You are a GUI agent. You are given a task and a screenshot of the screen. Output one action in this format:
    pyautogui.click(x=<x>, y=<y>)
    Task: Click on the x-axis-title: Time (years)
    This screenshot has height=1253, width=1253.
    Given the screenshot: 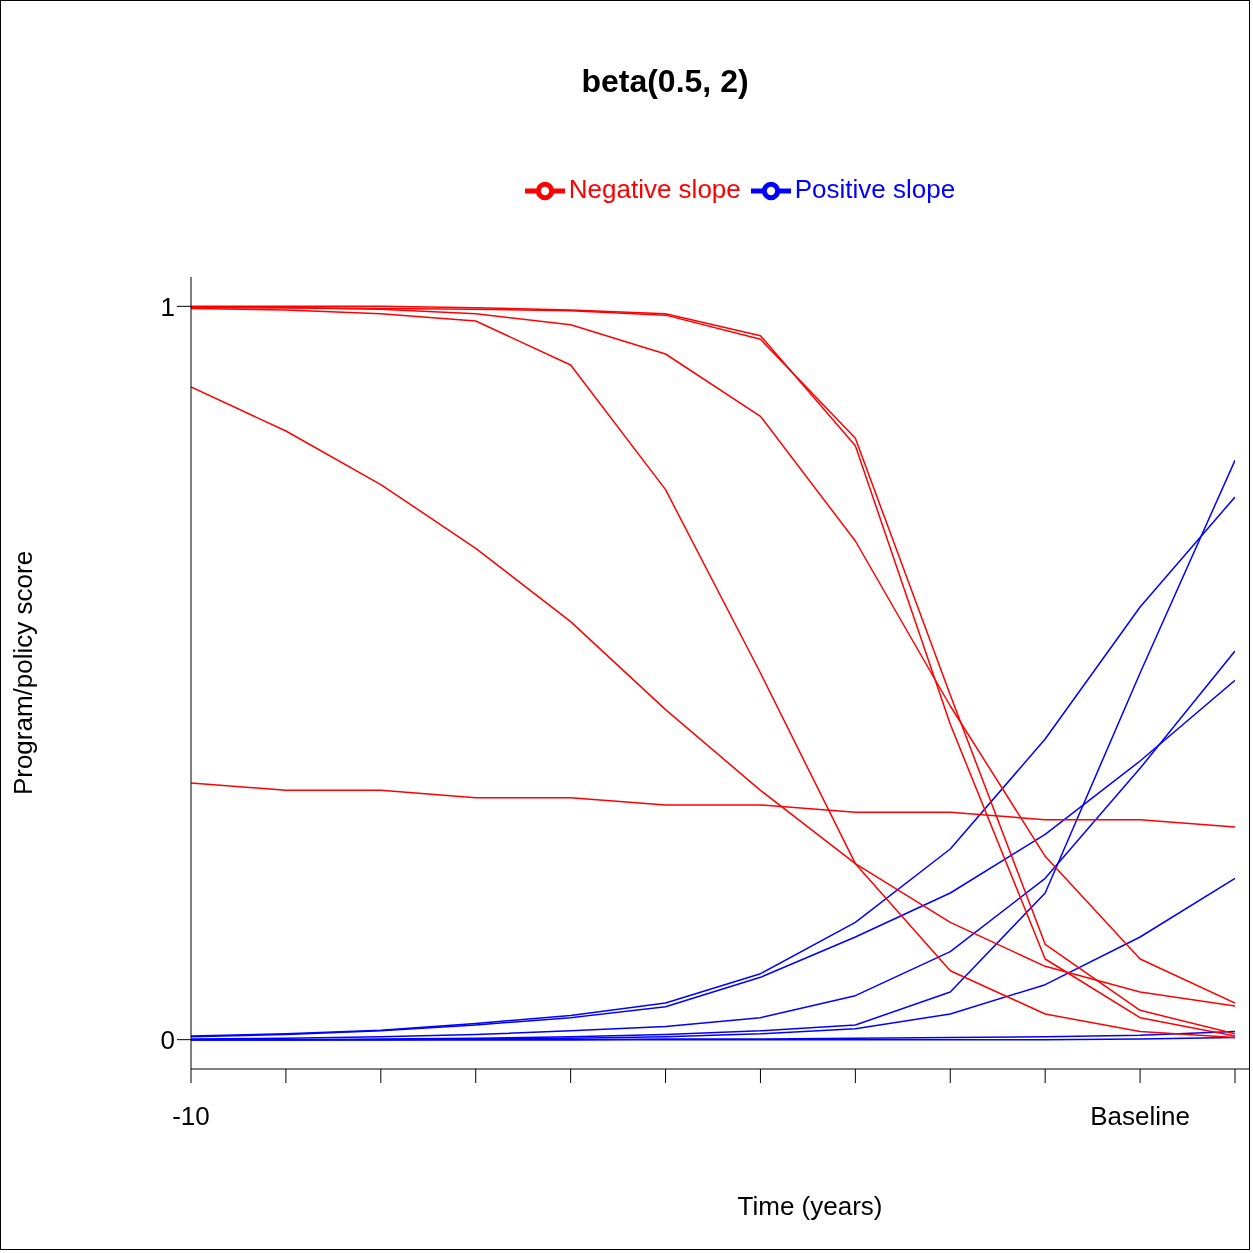 What is the action you would take?
    pyautogui.click(x=810, y=1206)
    